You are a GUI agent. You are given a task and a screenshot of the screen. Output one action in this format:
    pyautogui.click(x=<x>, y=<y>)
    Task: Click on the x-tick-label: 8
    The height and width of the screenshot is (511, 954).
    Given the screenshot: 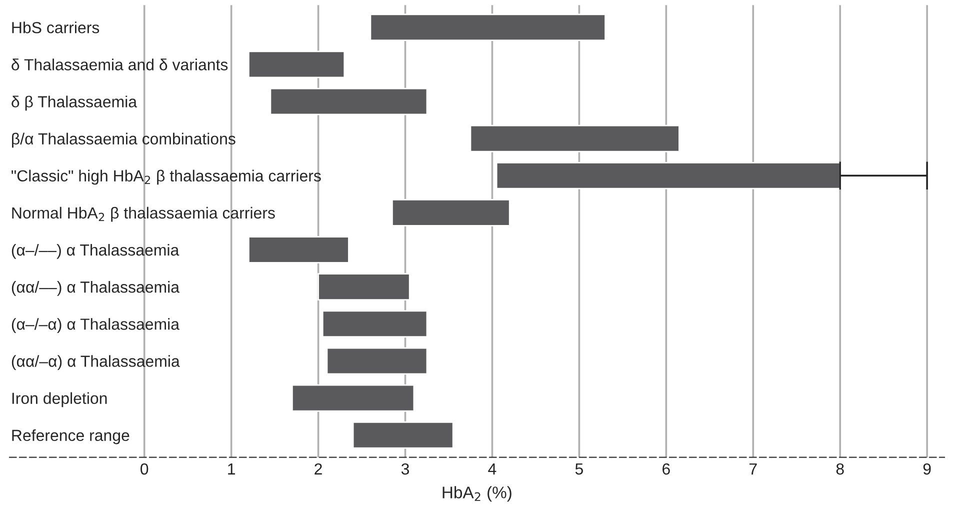 What is the action you would take?
    pyautogui.click(x=840, y=469)
    